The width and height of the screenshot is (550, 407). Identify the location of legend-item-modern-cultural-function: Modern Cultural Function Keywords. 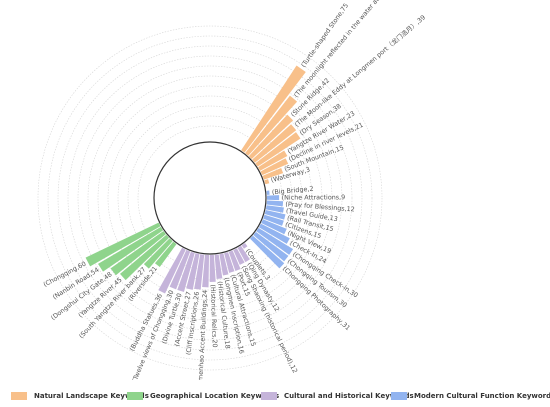
(470, 396).